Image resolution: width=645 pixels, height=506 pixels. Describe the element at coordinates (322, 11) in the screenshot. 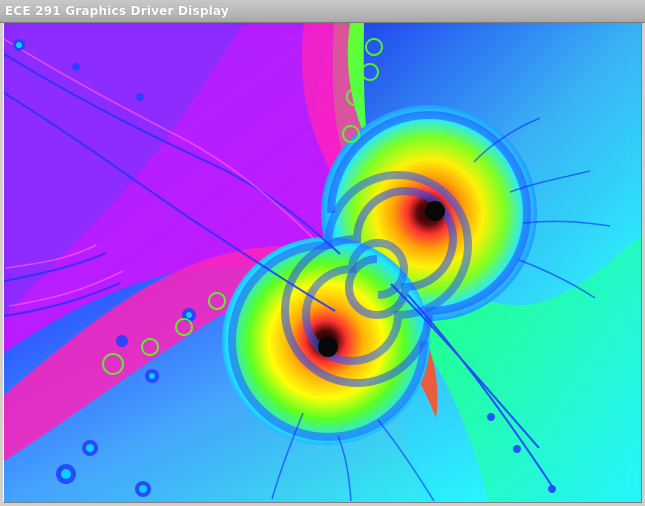

I see `title-bar: ECE 291 Graphics Driver Display` at that location.